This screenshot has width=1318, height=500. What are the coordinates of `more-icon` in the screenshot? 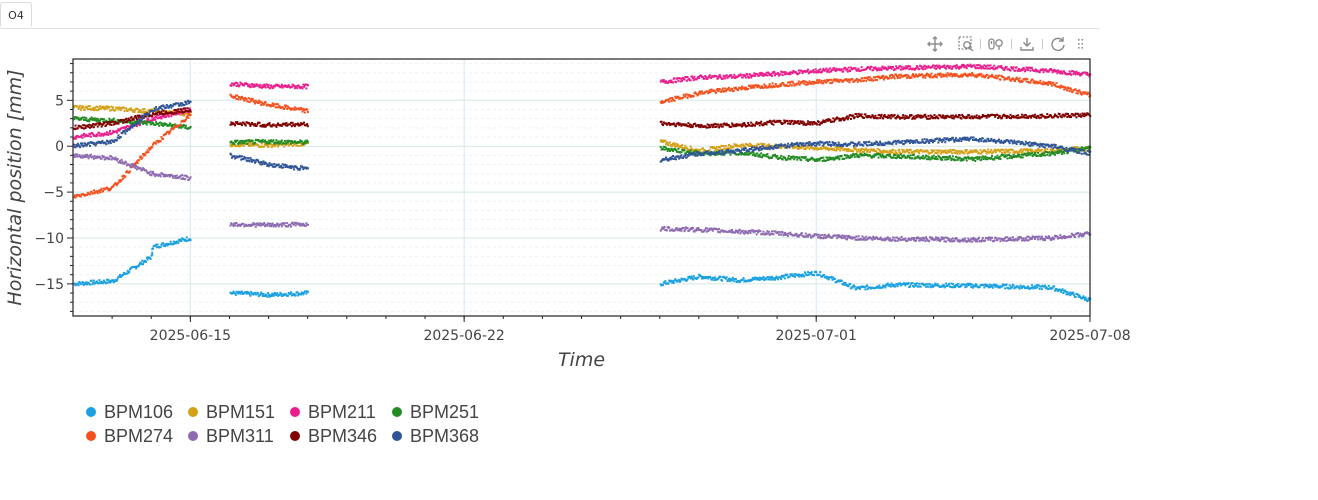 It's located at (1081, 44).